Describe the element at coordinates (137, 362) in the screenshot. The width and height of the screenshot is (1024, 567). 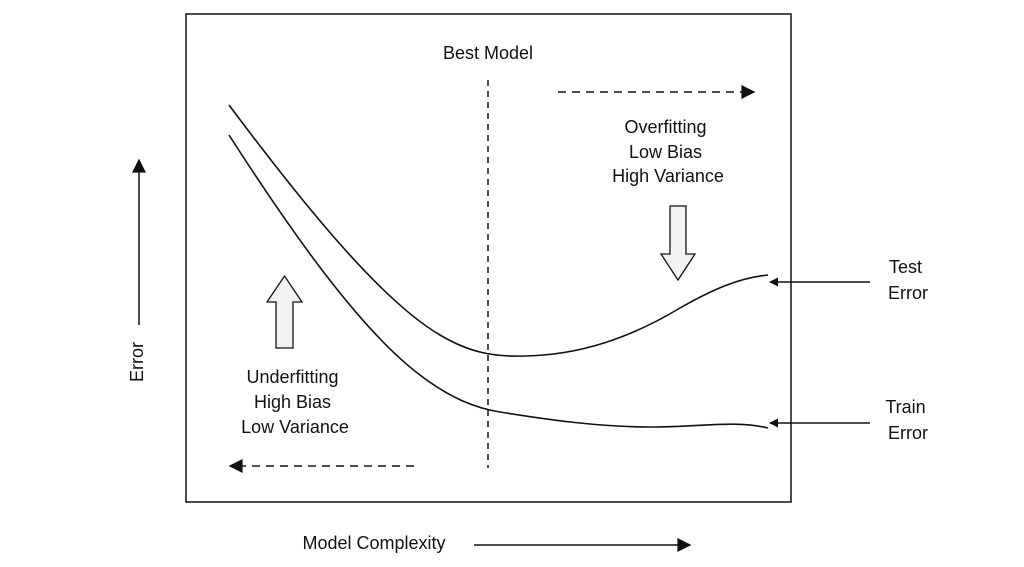
I see `y-axis-label: Error` at that location.